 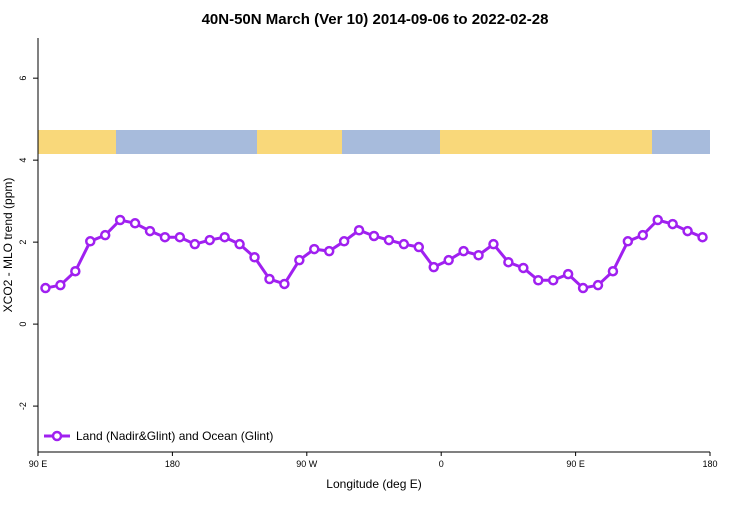 What do you see at coordinates (23, 324) in the screenshot?
I see `y-tick-label: 0` at bounding box center [23, 324].